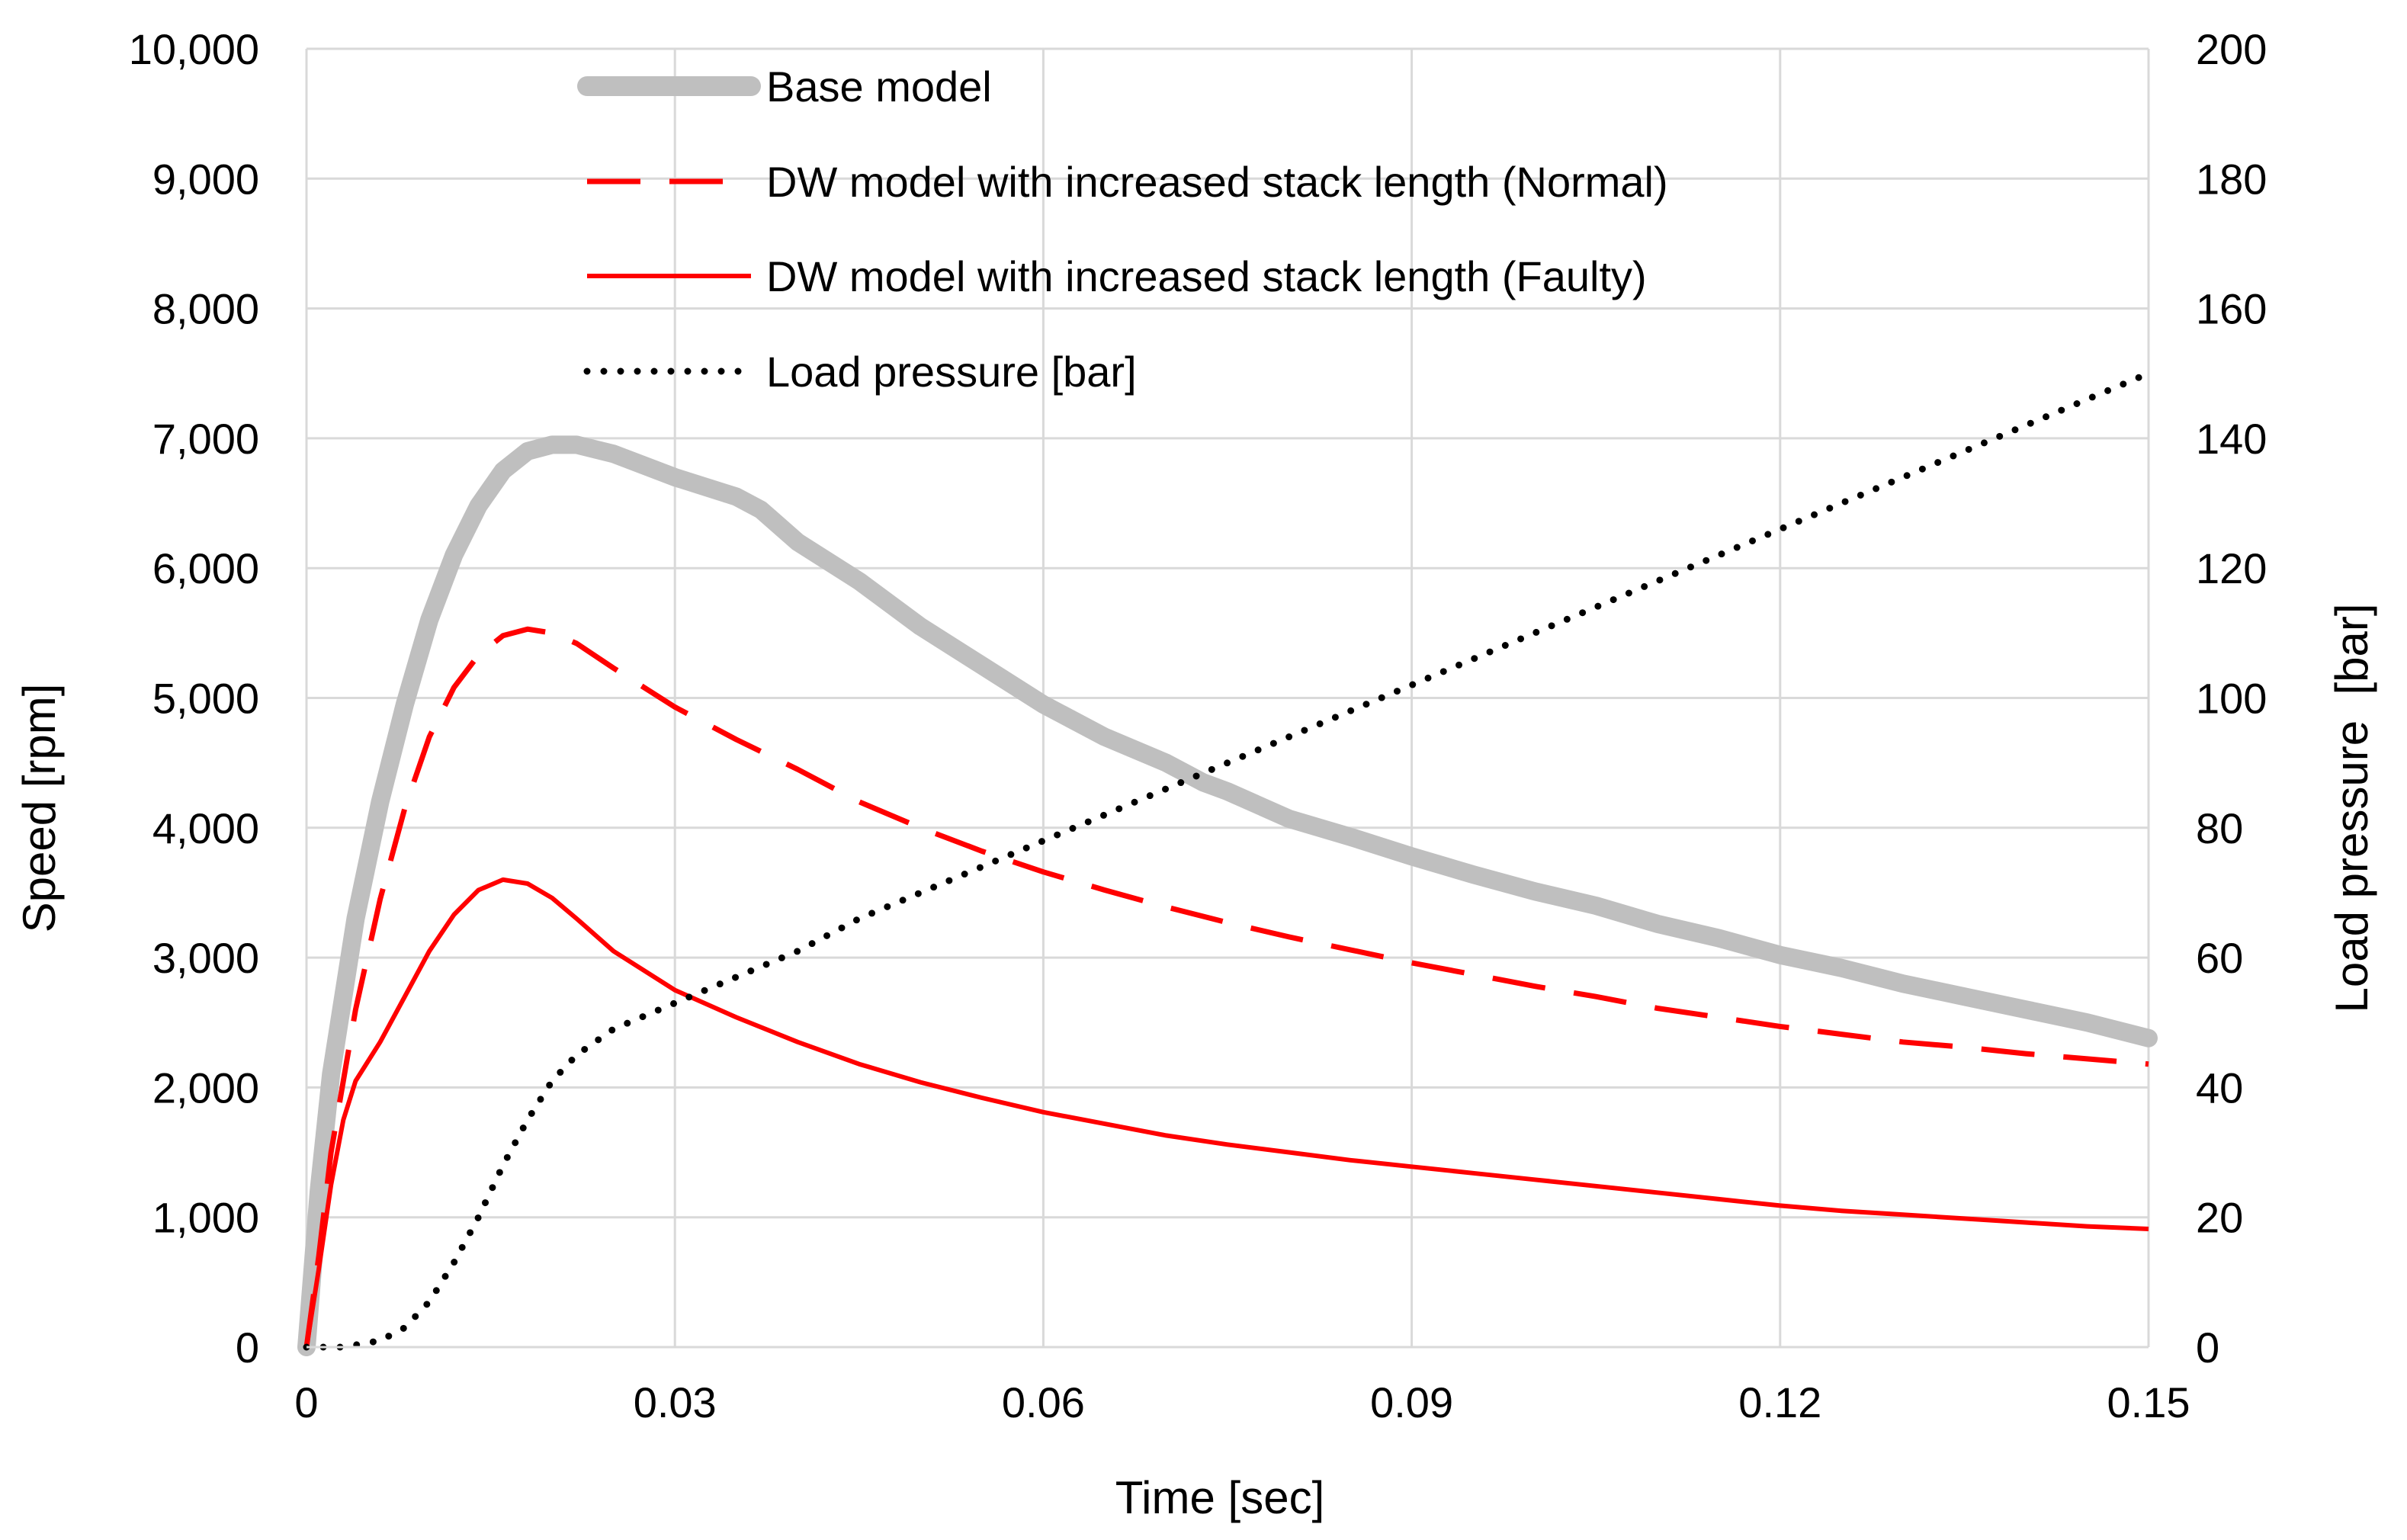 This screenshot has height=1540, width=2407. What do you see at coordinates (1219, 1498) in the screenshot?
I see `x-axis-title: Time [sec]` at bounding box center [1219, 1498].